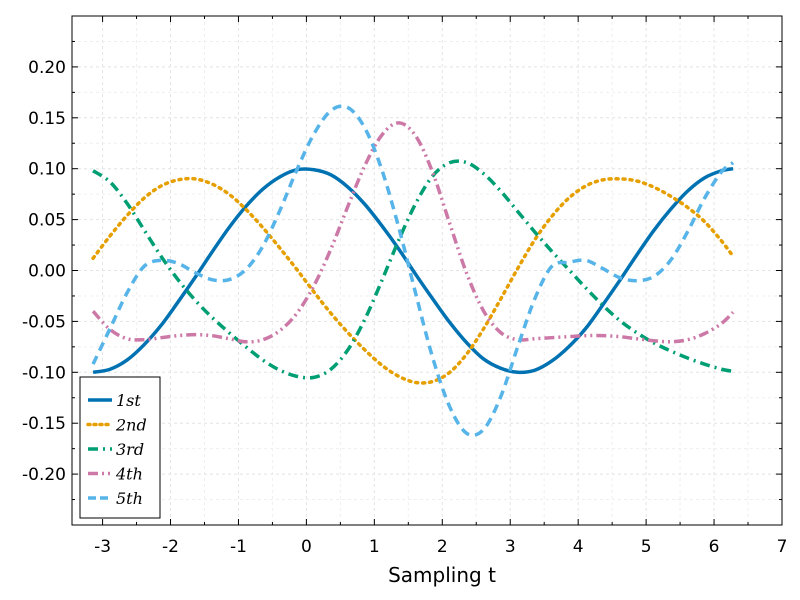 This screenshot has height=600, width=800. I want to click on legend: 1st 2nd 3rd 4th 5th, so click(120, 447).